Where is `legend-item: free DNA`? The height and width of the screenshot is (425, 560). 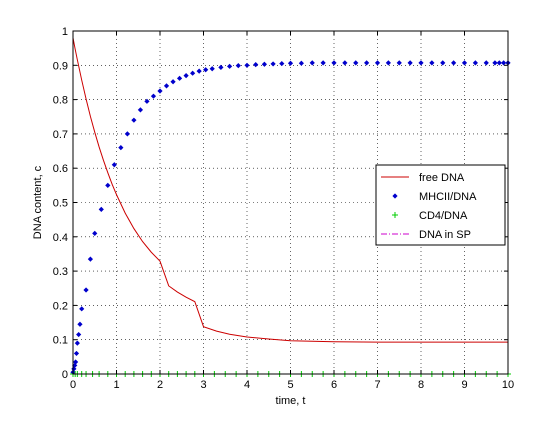
legend-item: free DNA is located at coordinates (423, 178).